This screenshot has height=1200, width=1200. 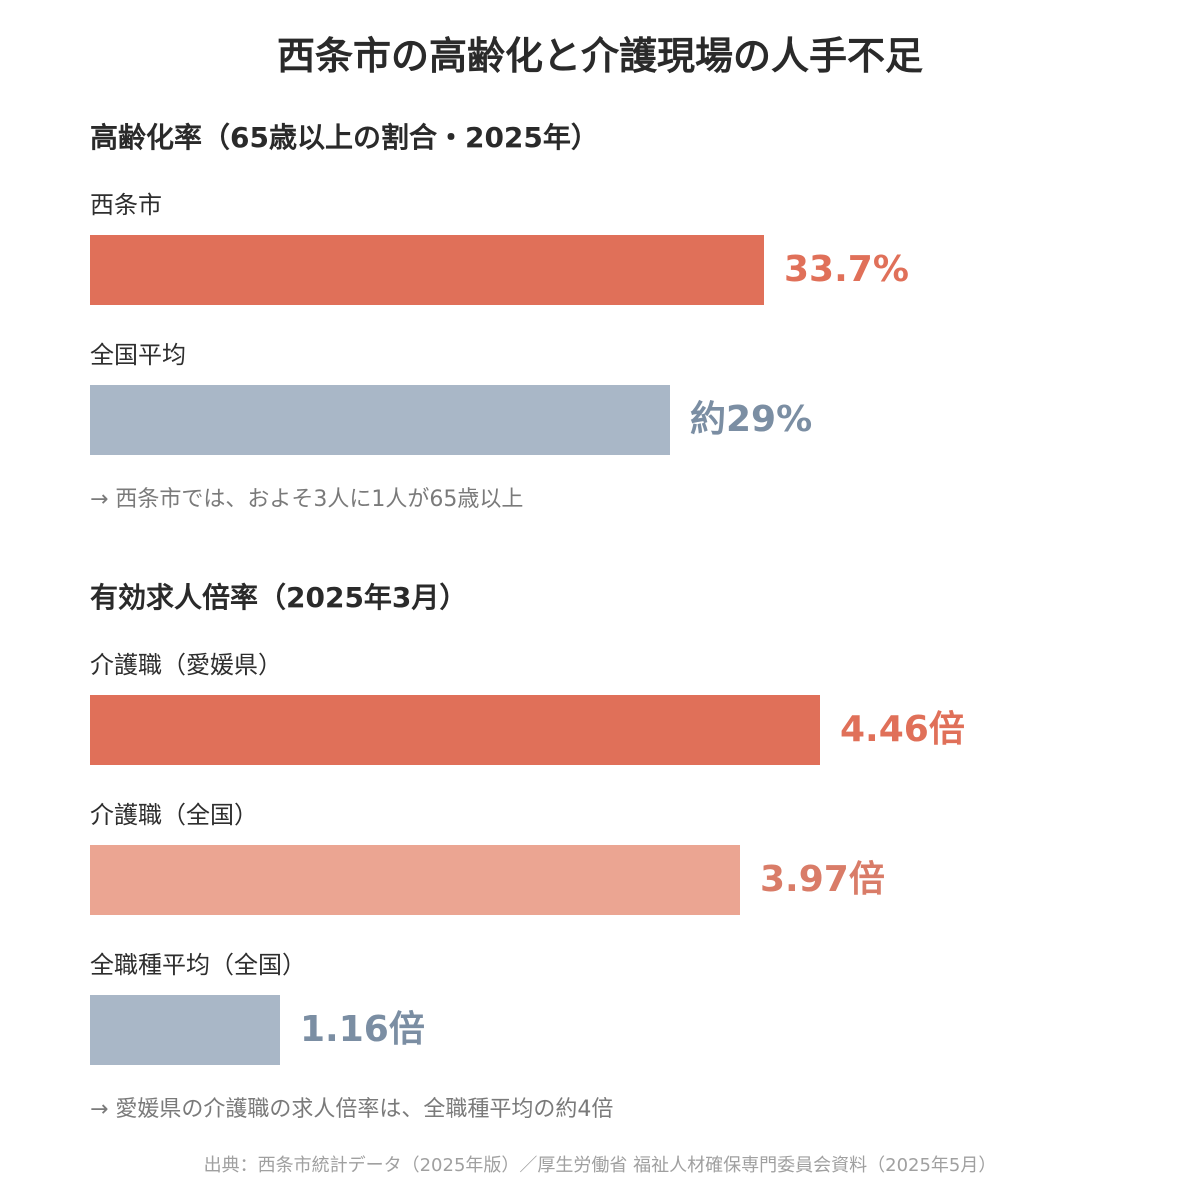 I want to click on bar-national-aging, so click(x=380, y=420).